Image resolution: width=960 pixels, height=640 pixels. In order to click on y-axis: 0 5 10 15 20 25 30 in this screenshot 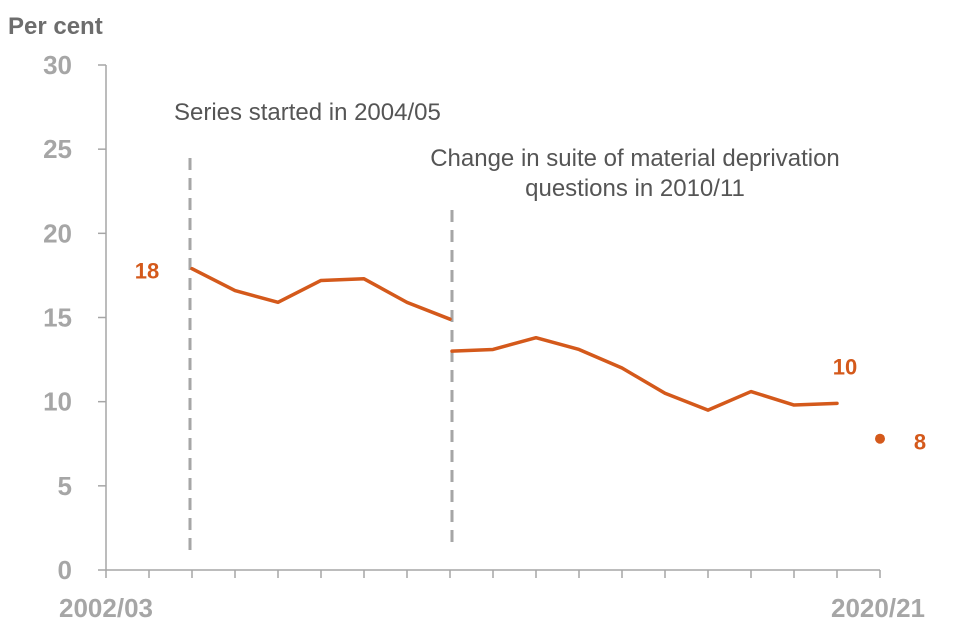, I will do `click(75, 317)`.